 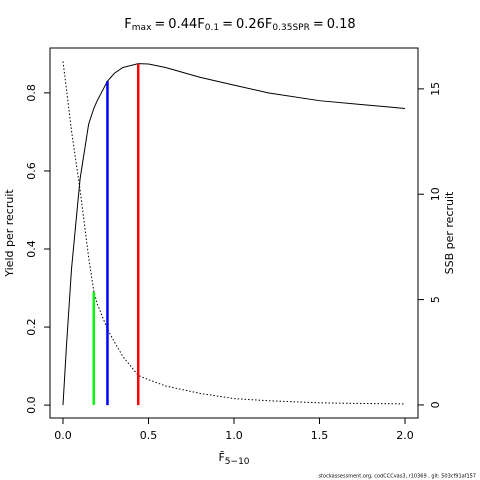 I want to click on y-axis-label: Yield per recruit, so click(x=9, y=233).